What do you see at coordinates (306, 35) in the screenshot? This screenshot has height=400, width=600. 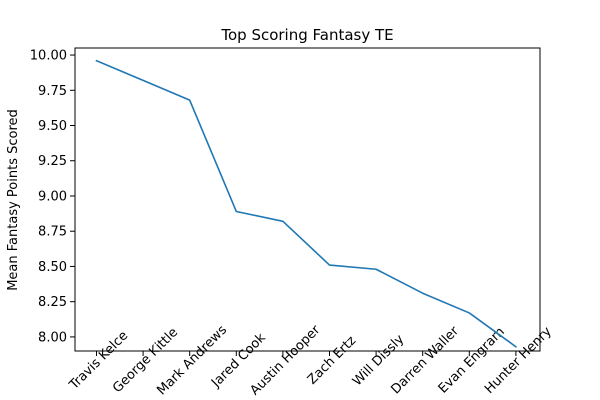 I see `chart-title: Top Scoring Fantasy TE` at bounding box center [306, 35].